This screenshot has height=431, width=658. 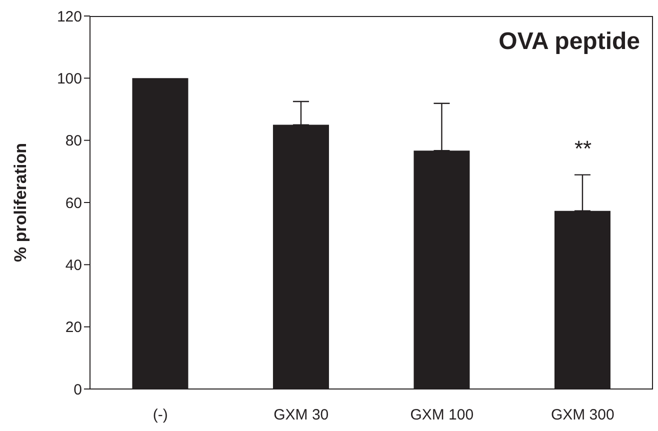 I want to click on y-axis-title: % proliferation, so click(x=20, y=202).